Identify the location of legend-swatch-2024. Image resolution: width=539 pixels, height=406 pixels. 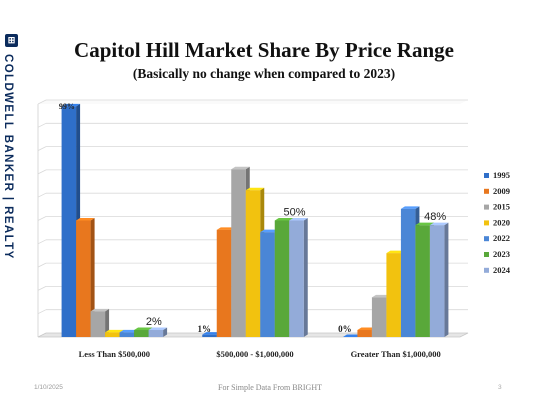
(486, 270).